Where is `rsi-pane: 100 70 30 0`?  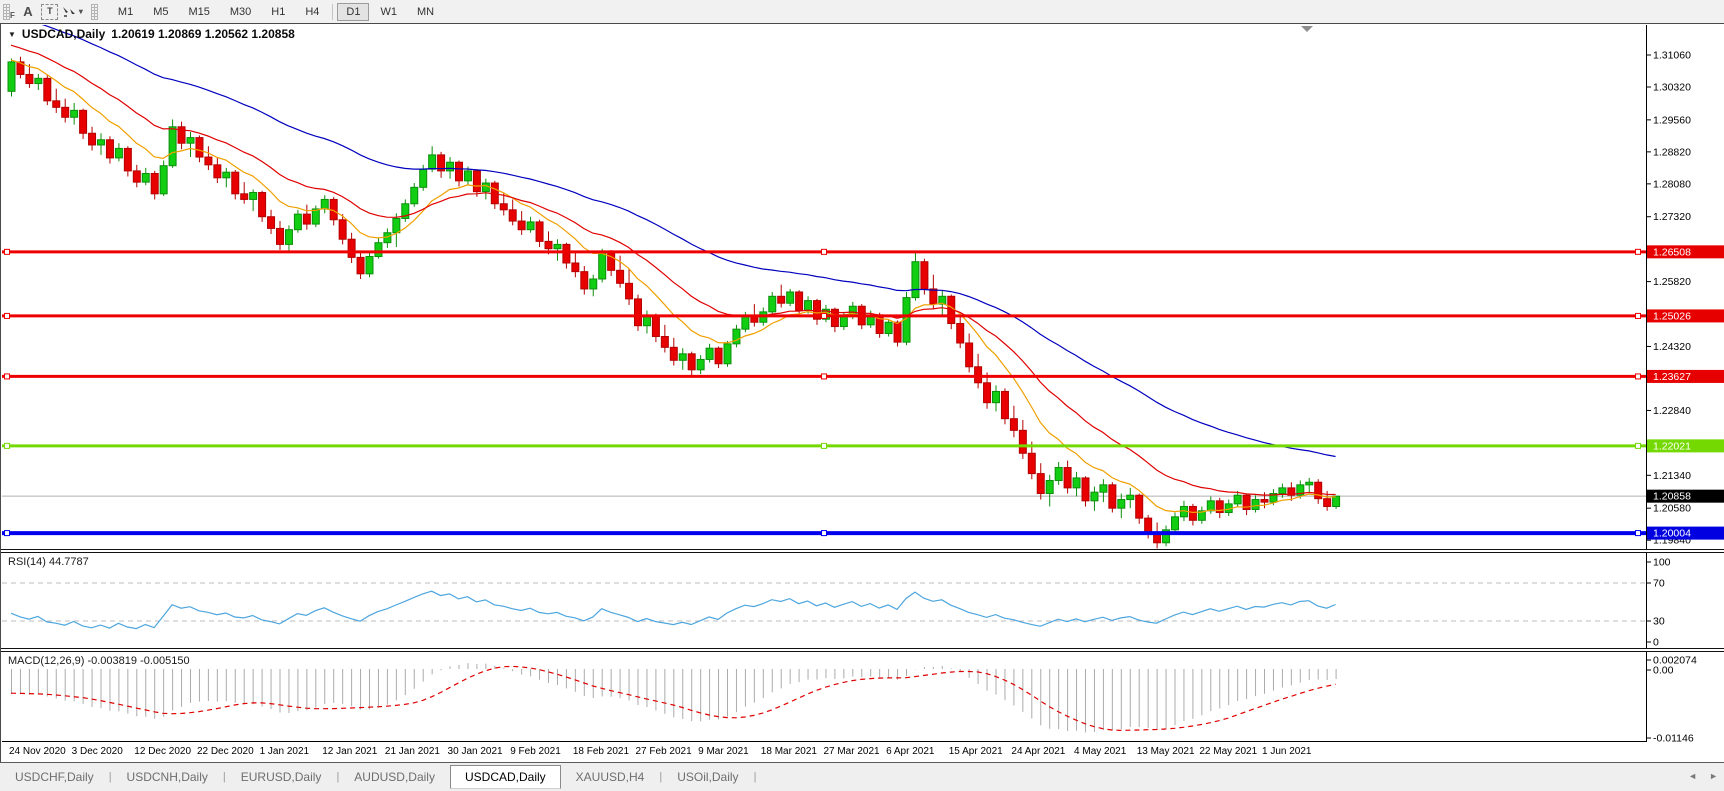
rsi-pane: 100 70 30 0 is located at coordinates (862, 601).